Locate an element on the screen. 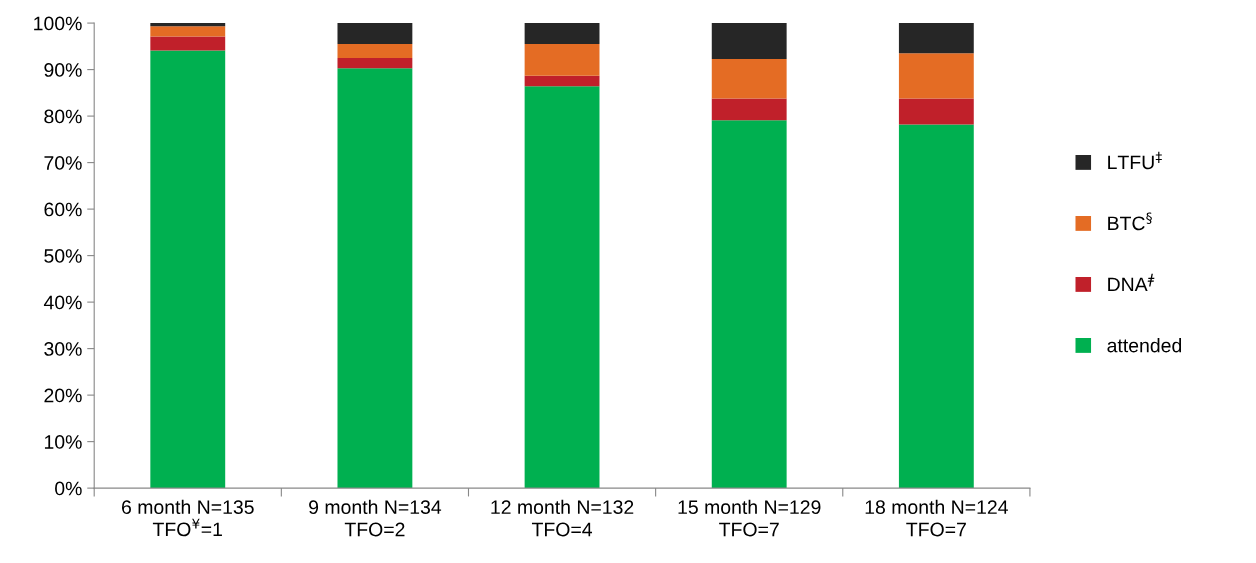 Image resolution: width=1256 pixels, height=563 pixels. x-tick-label: 18 month N=124 TFO=7 is located at coordinates (936, 518).